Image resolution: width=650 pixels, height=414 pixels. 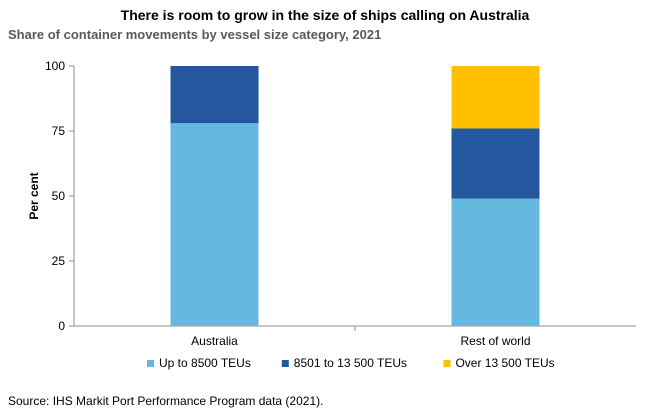 I want to click on y-tick-label: 75, so click(x=59, y=131).